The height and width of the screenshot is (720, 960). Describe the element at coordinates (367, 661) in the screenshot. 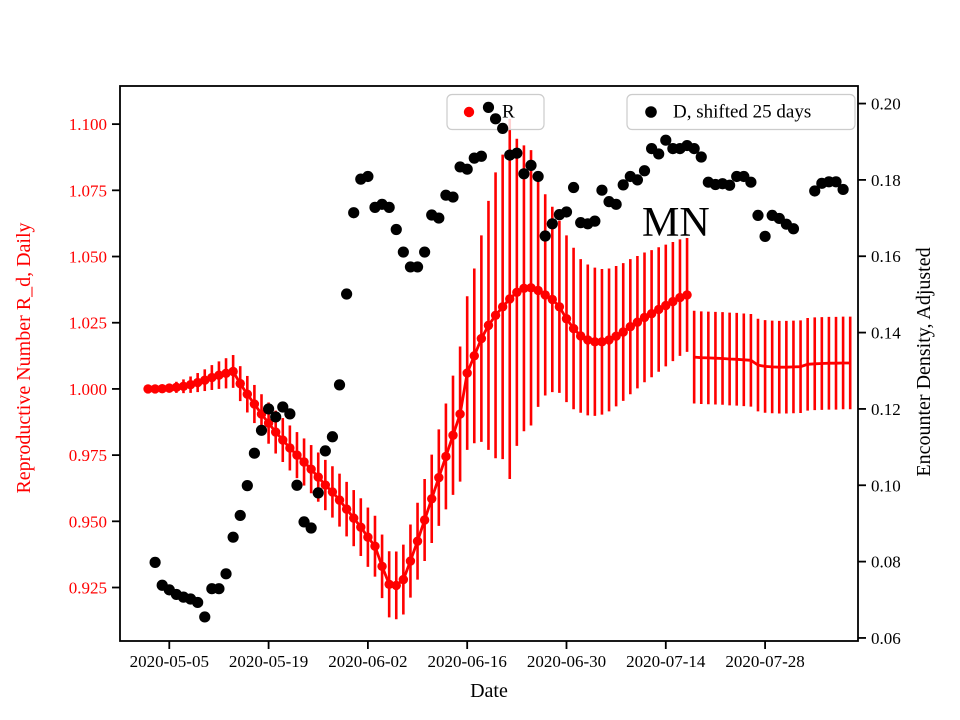

I see `x-tick-label: 2020-06-02` at that location.